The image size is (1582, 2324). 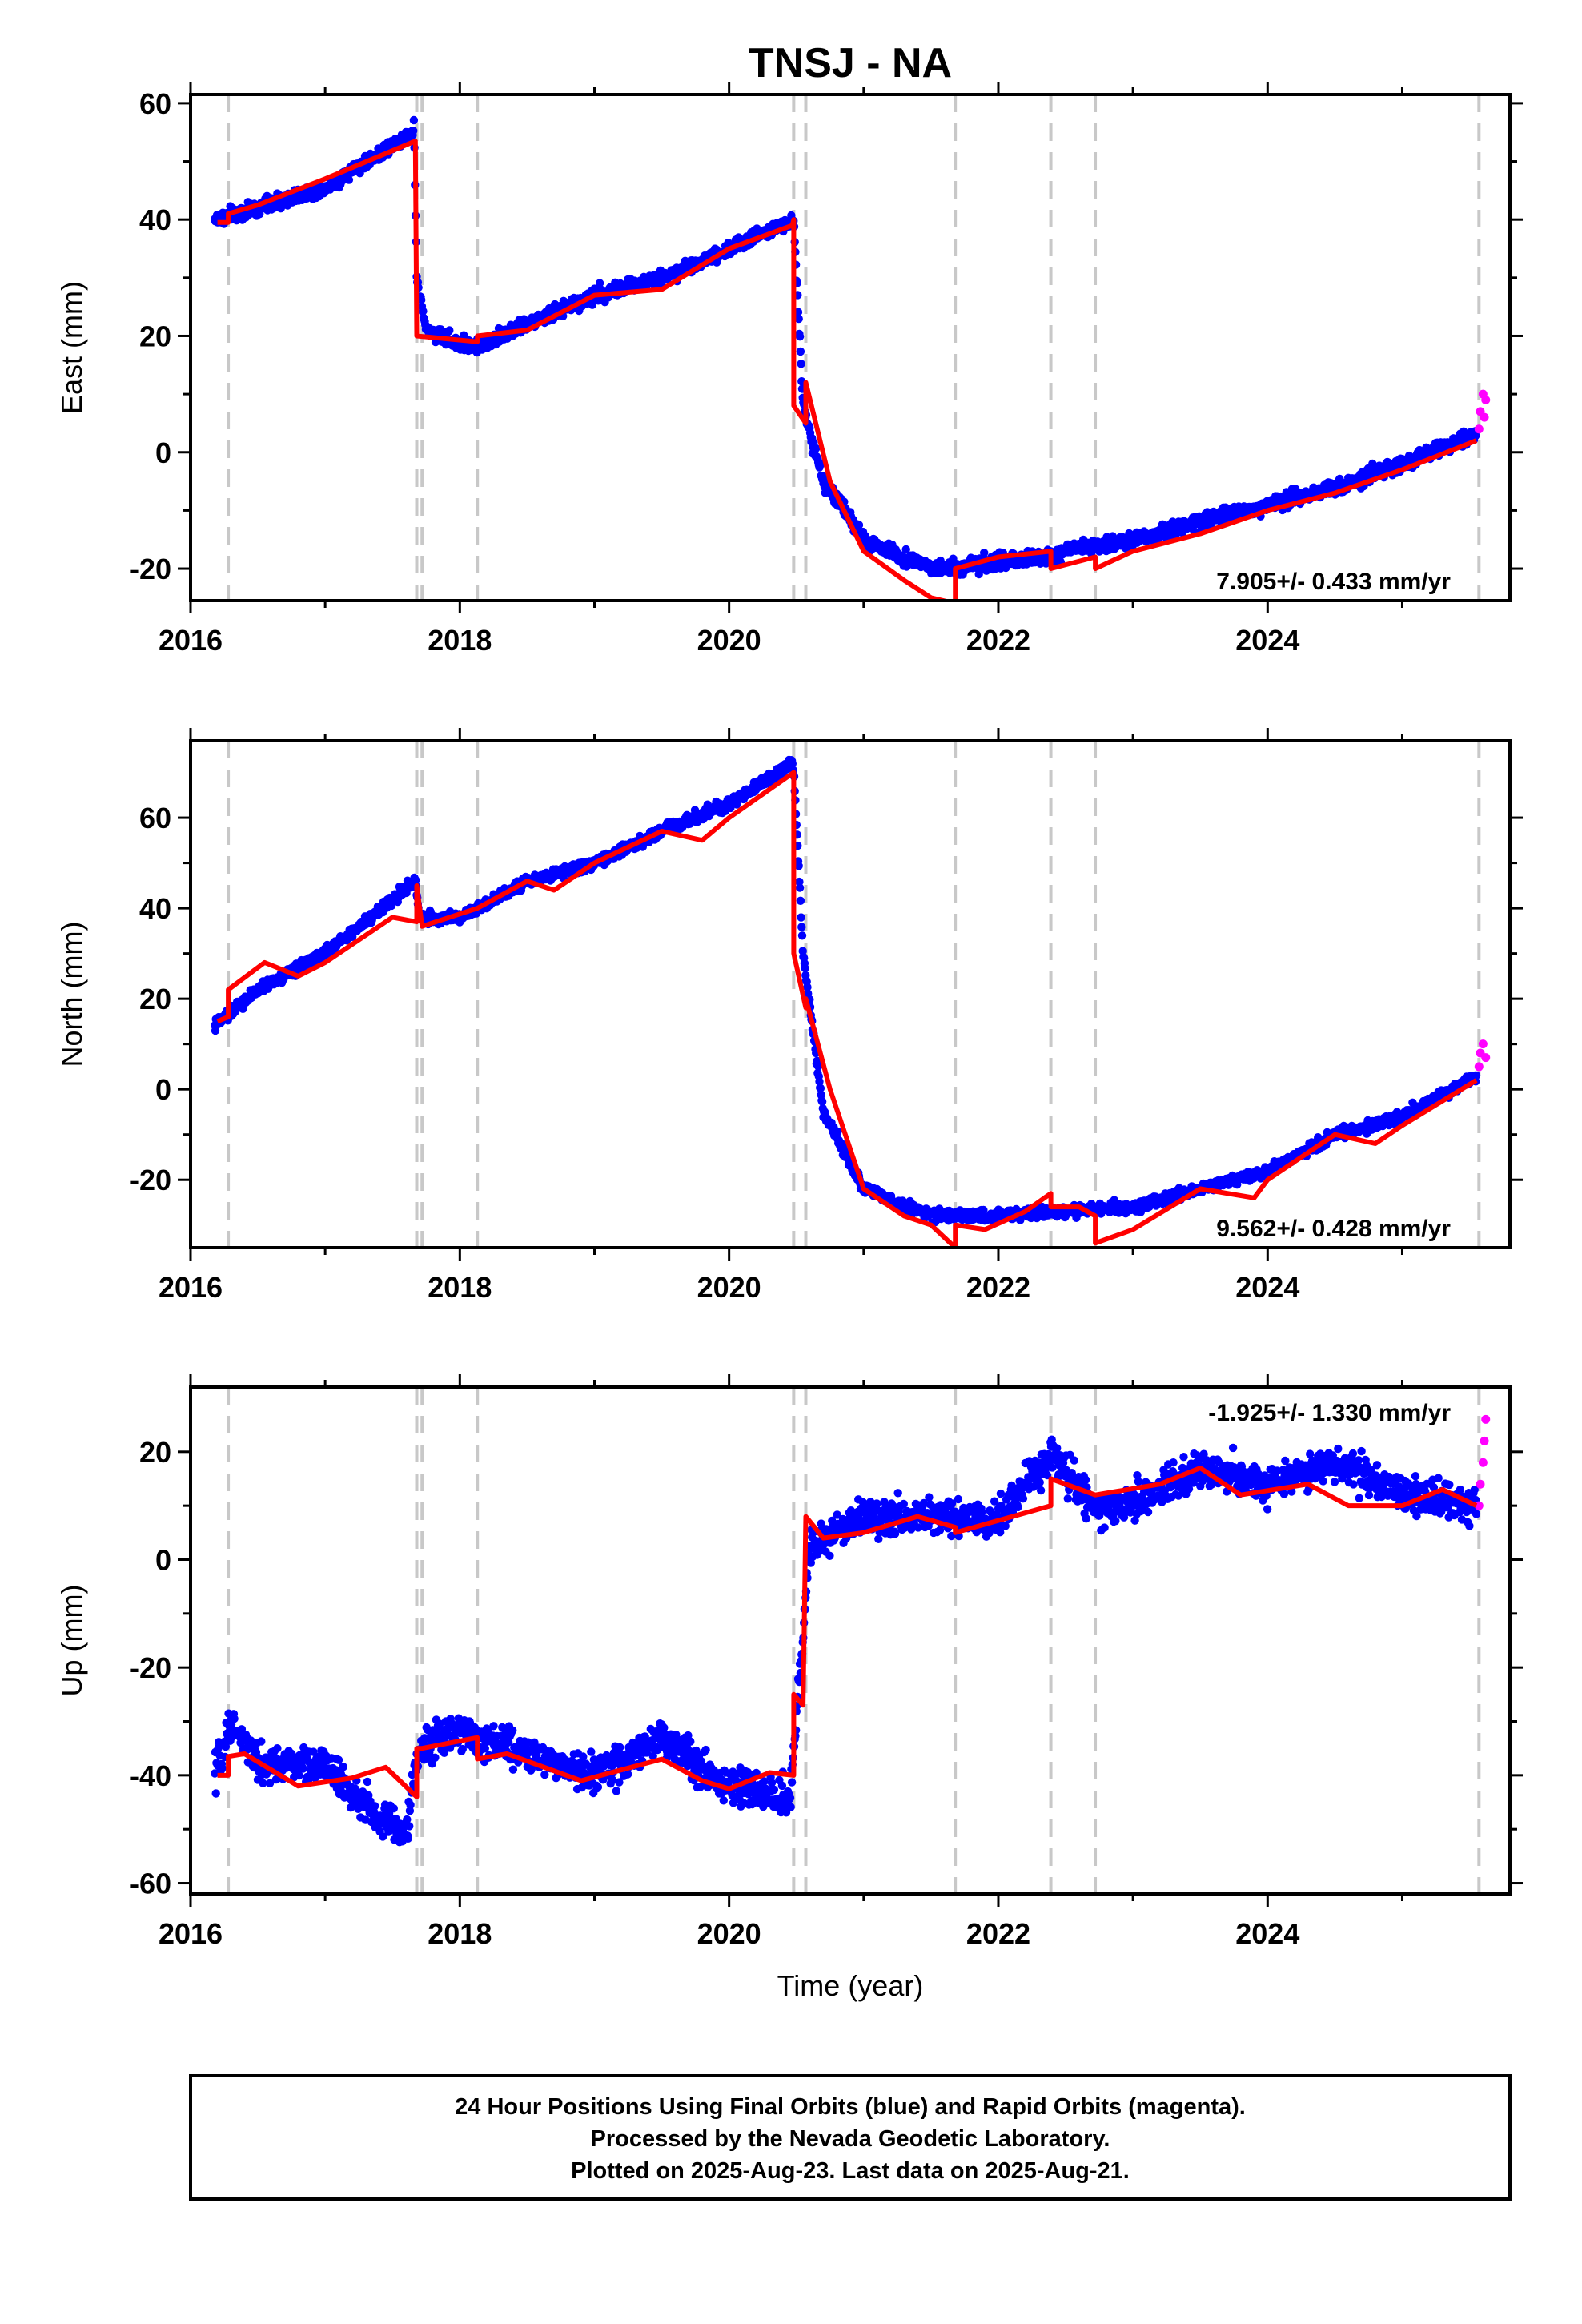 I want to click on y-axis-label-north: North (mm), so click(x=71, y=995).